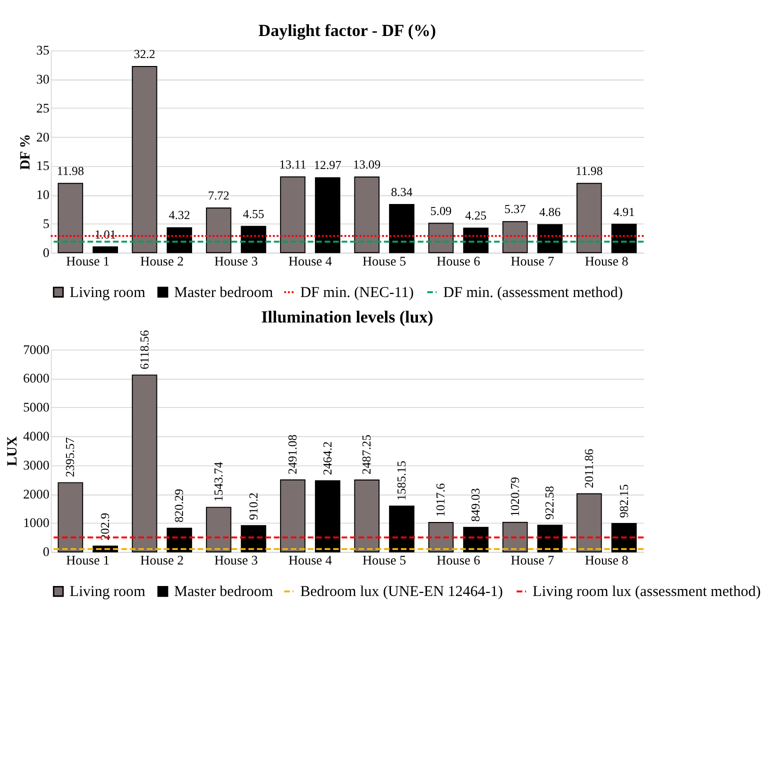  I want to click on y-tick-label: 5, so click(46, 223).